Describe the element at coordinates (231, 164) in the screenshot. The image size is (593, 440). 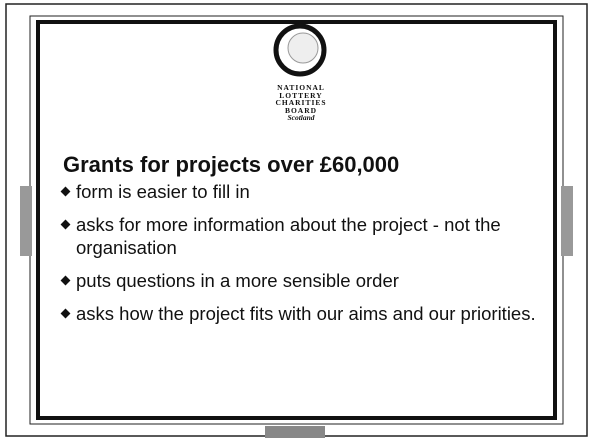
I see `heading: Grants for projects over £60,000` at that location.